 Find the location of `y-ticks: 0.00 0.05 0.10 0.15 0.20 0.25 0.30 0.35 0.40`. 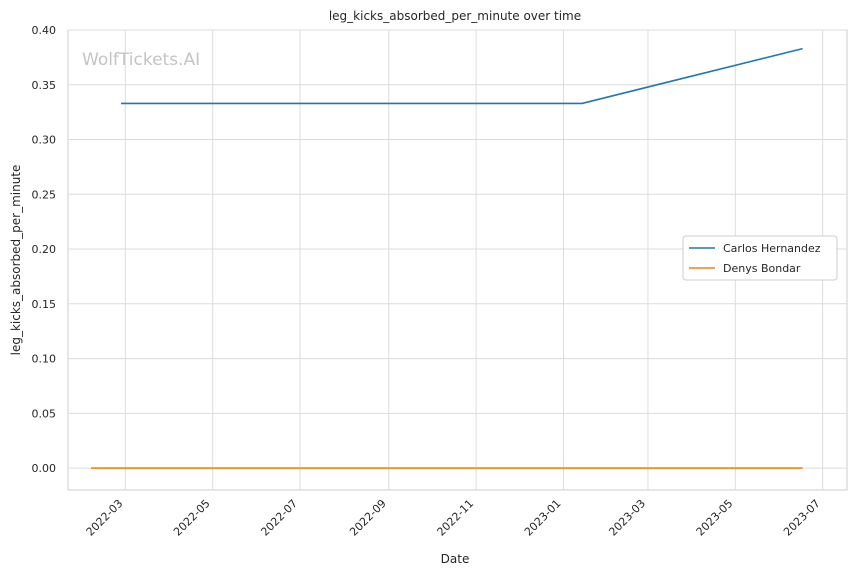

y-ticks: 0.00 0.05 0.10 0.15 0.20 0.25 0.30 0.35 0.40 is located at coordinates (44, 249).